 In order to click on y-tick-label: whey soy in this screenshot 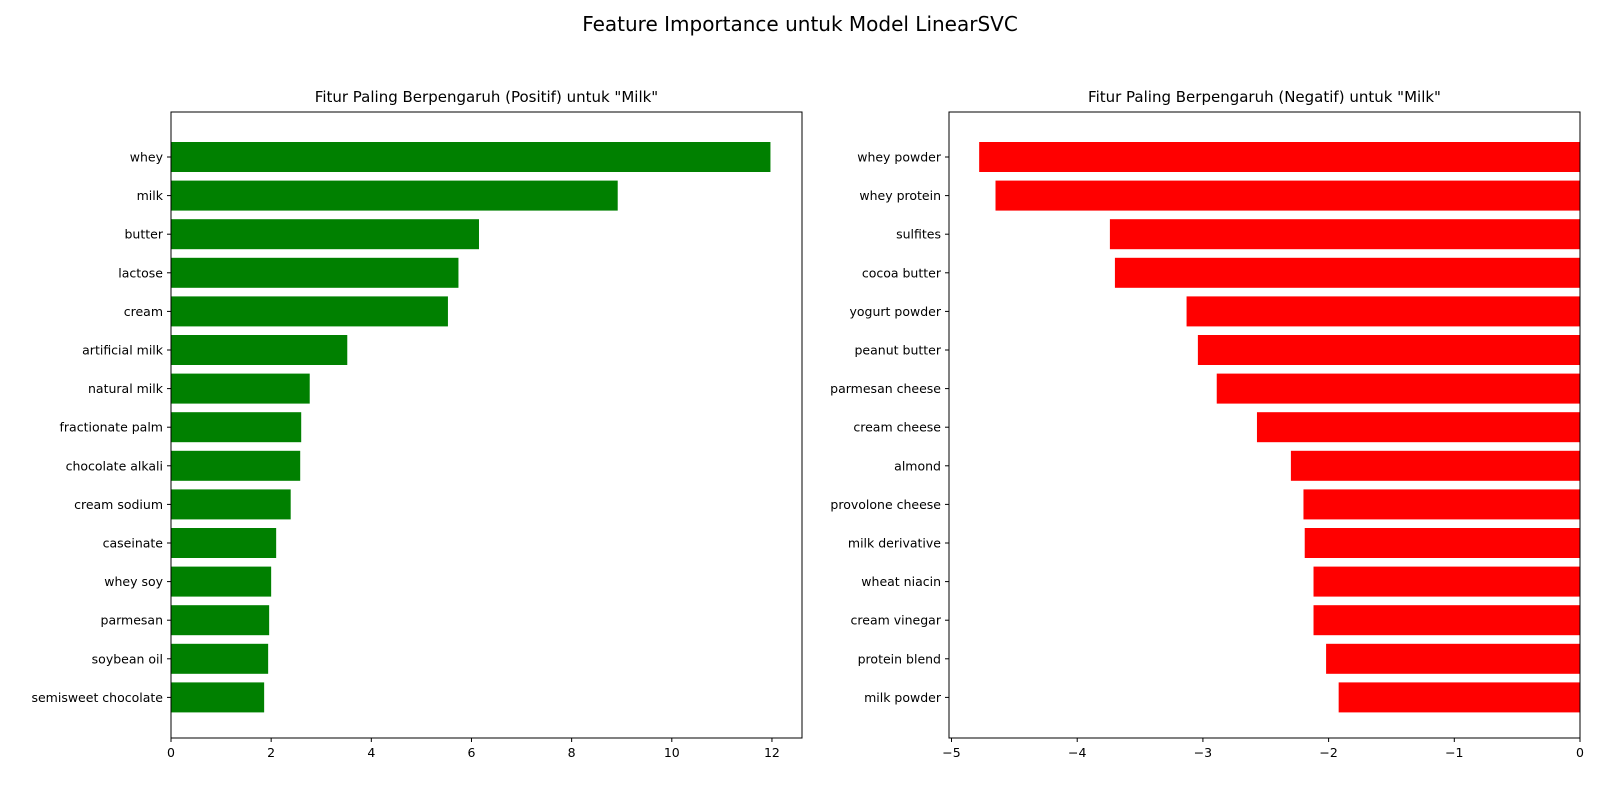, I will do `click(133, 581)`.